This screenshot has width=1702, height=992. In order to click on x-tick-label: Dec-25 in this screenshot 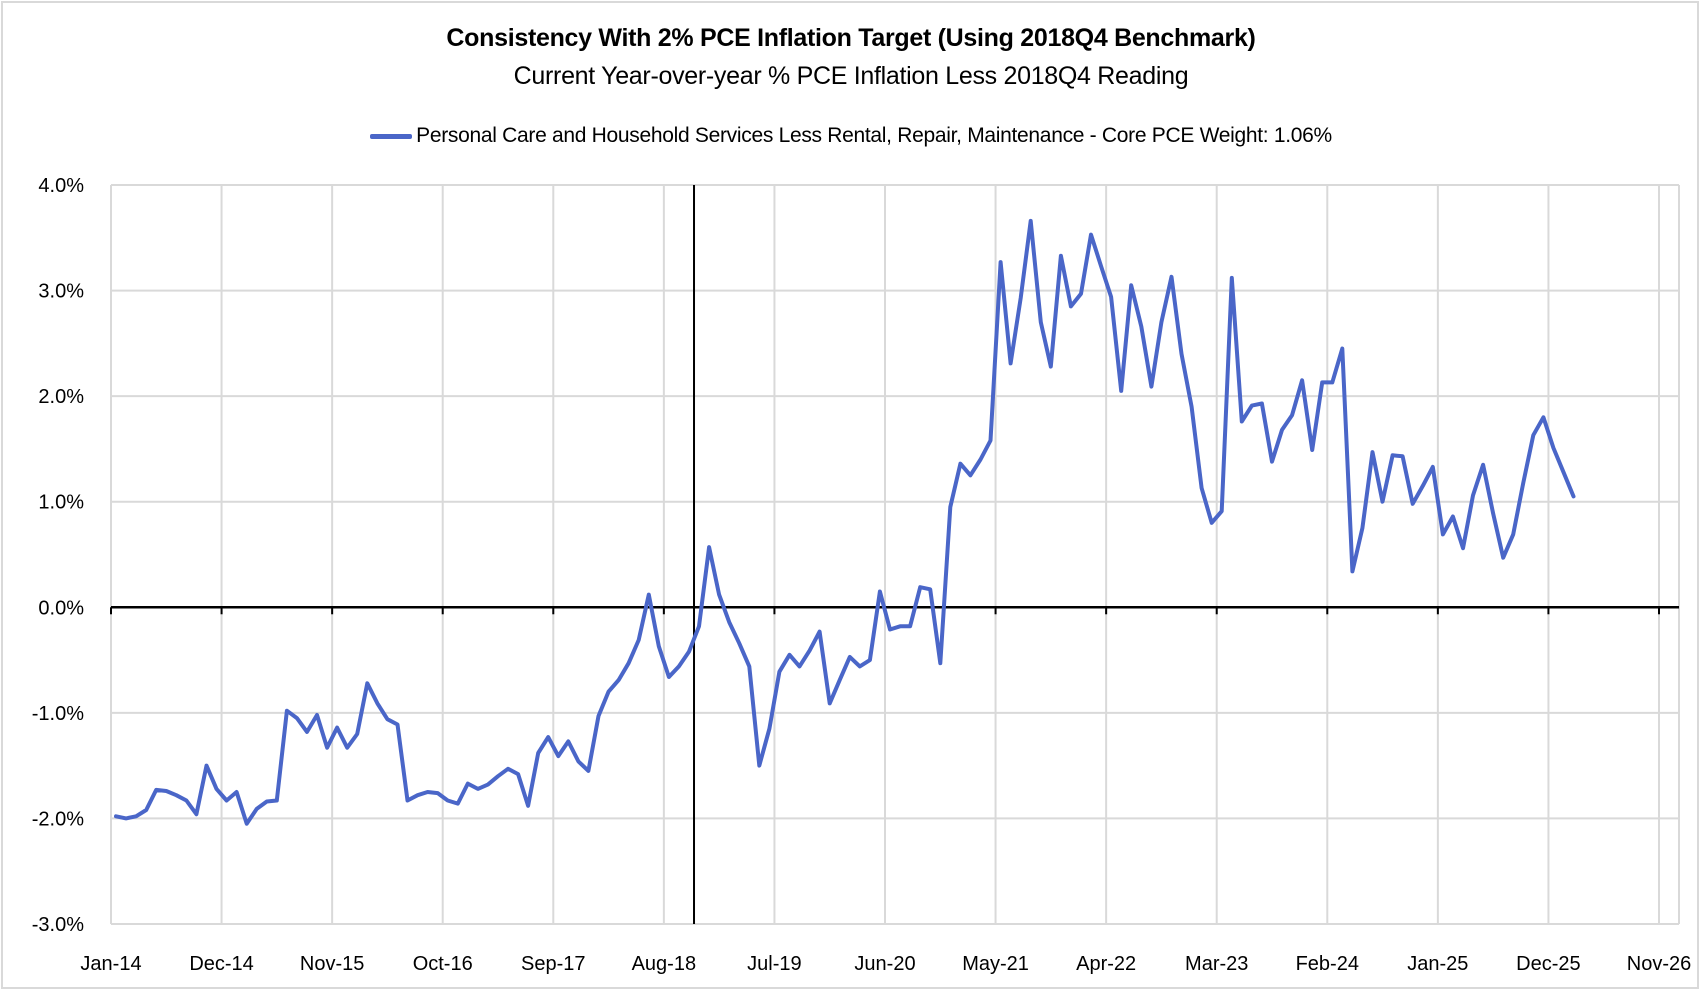, I will do `click(1548, 964)`.